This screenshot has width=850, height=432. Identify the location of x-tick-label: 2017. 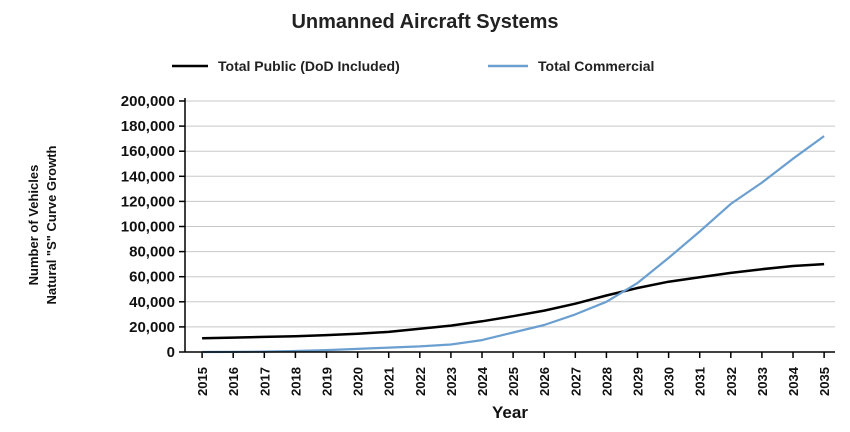
(264, 381).